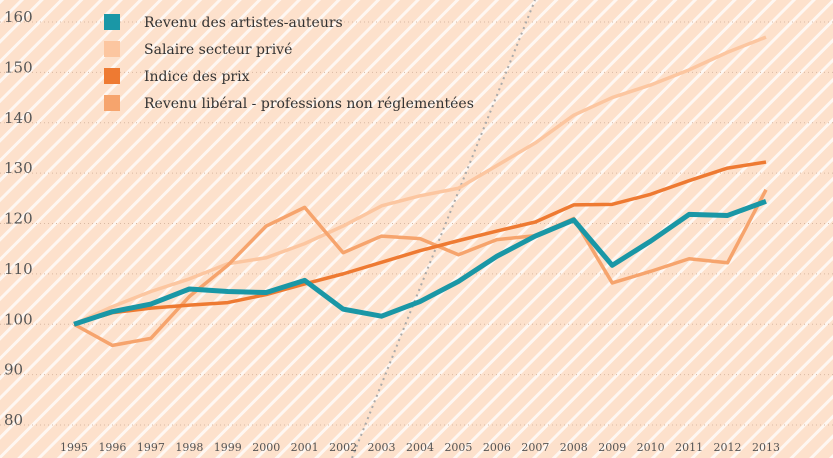 This screenshot has width=833, height=458. What do you see at coordinates (13, 420) in the screenshot?
I see `y-tick-label: 80` at bounding box center [13, 420].